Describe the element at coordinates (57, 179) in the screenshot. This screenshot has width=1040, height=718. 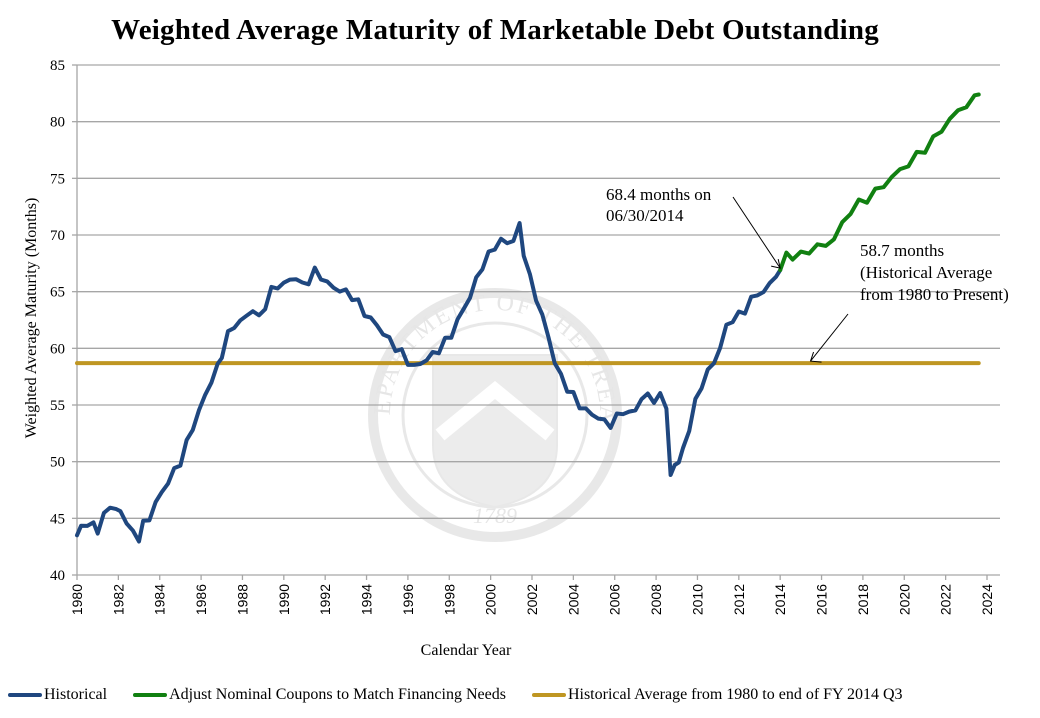
I see `y-tick-label: 75` at that location.